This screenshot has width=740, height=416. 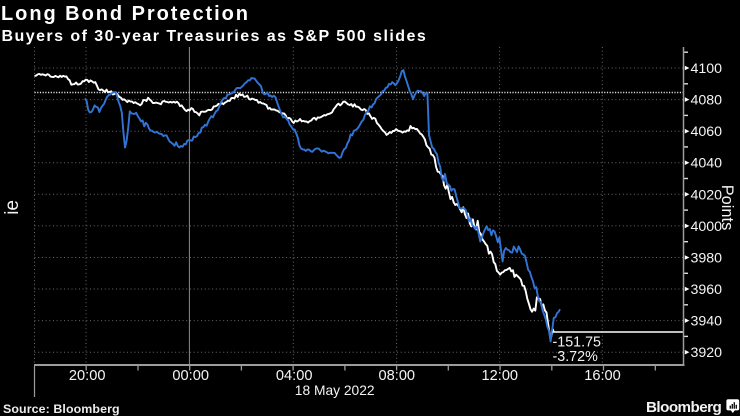 What do you see at coordinates (190, 376) in the screenshot?
I see `svg-text: 00:00` at bounding box center [190, 376].